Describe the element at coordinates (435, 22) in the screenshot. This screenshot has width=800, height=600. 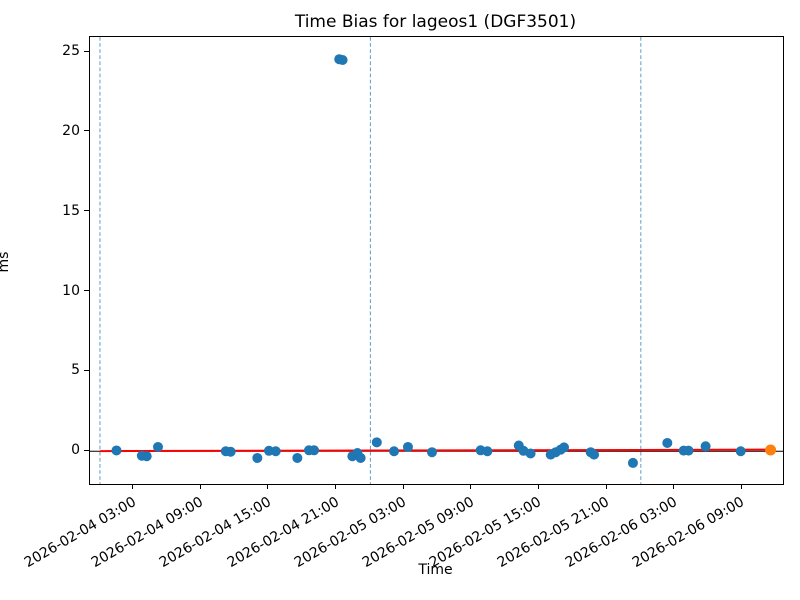
I see `chart-title: Time Bias for lageos1 (DGF3501)` at that location.